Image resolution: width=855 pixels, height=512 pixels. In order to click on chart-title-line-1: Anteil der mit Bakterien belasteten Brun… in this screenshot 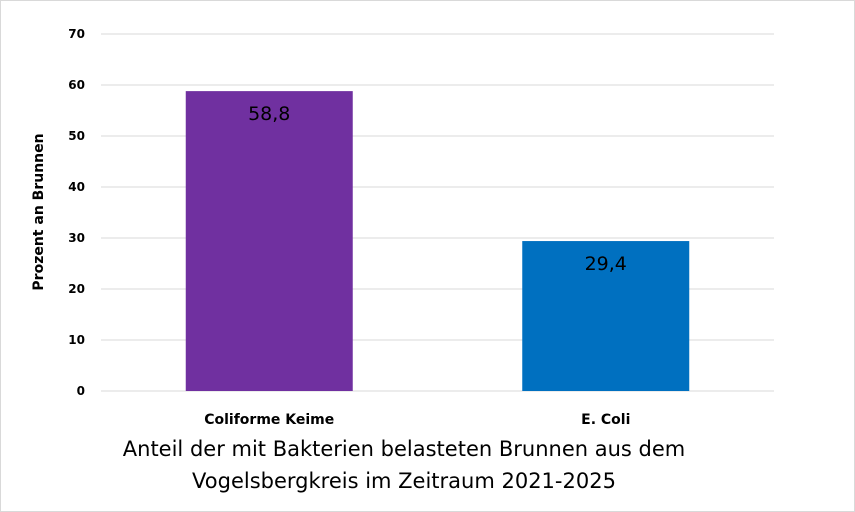, I will do `click(404, 449)`.